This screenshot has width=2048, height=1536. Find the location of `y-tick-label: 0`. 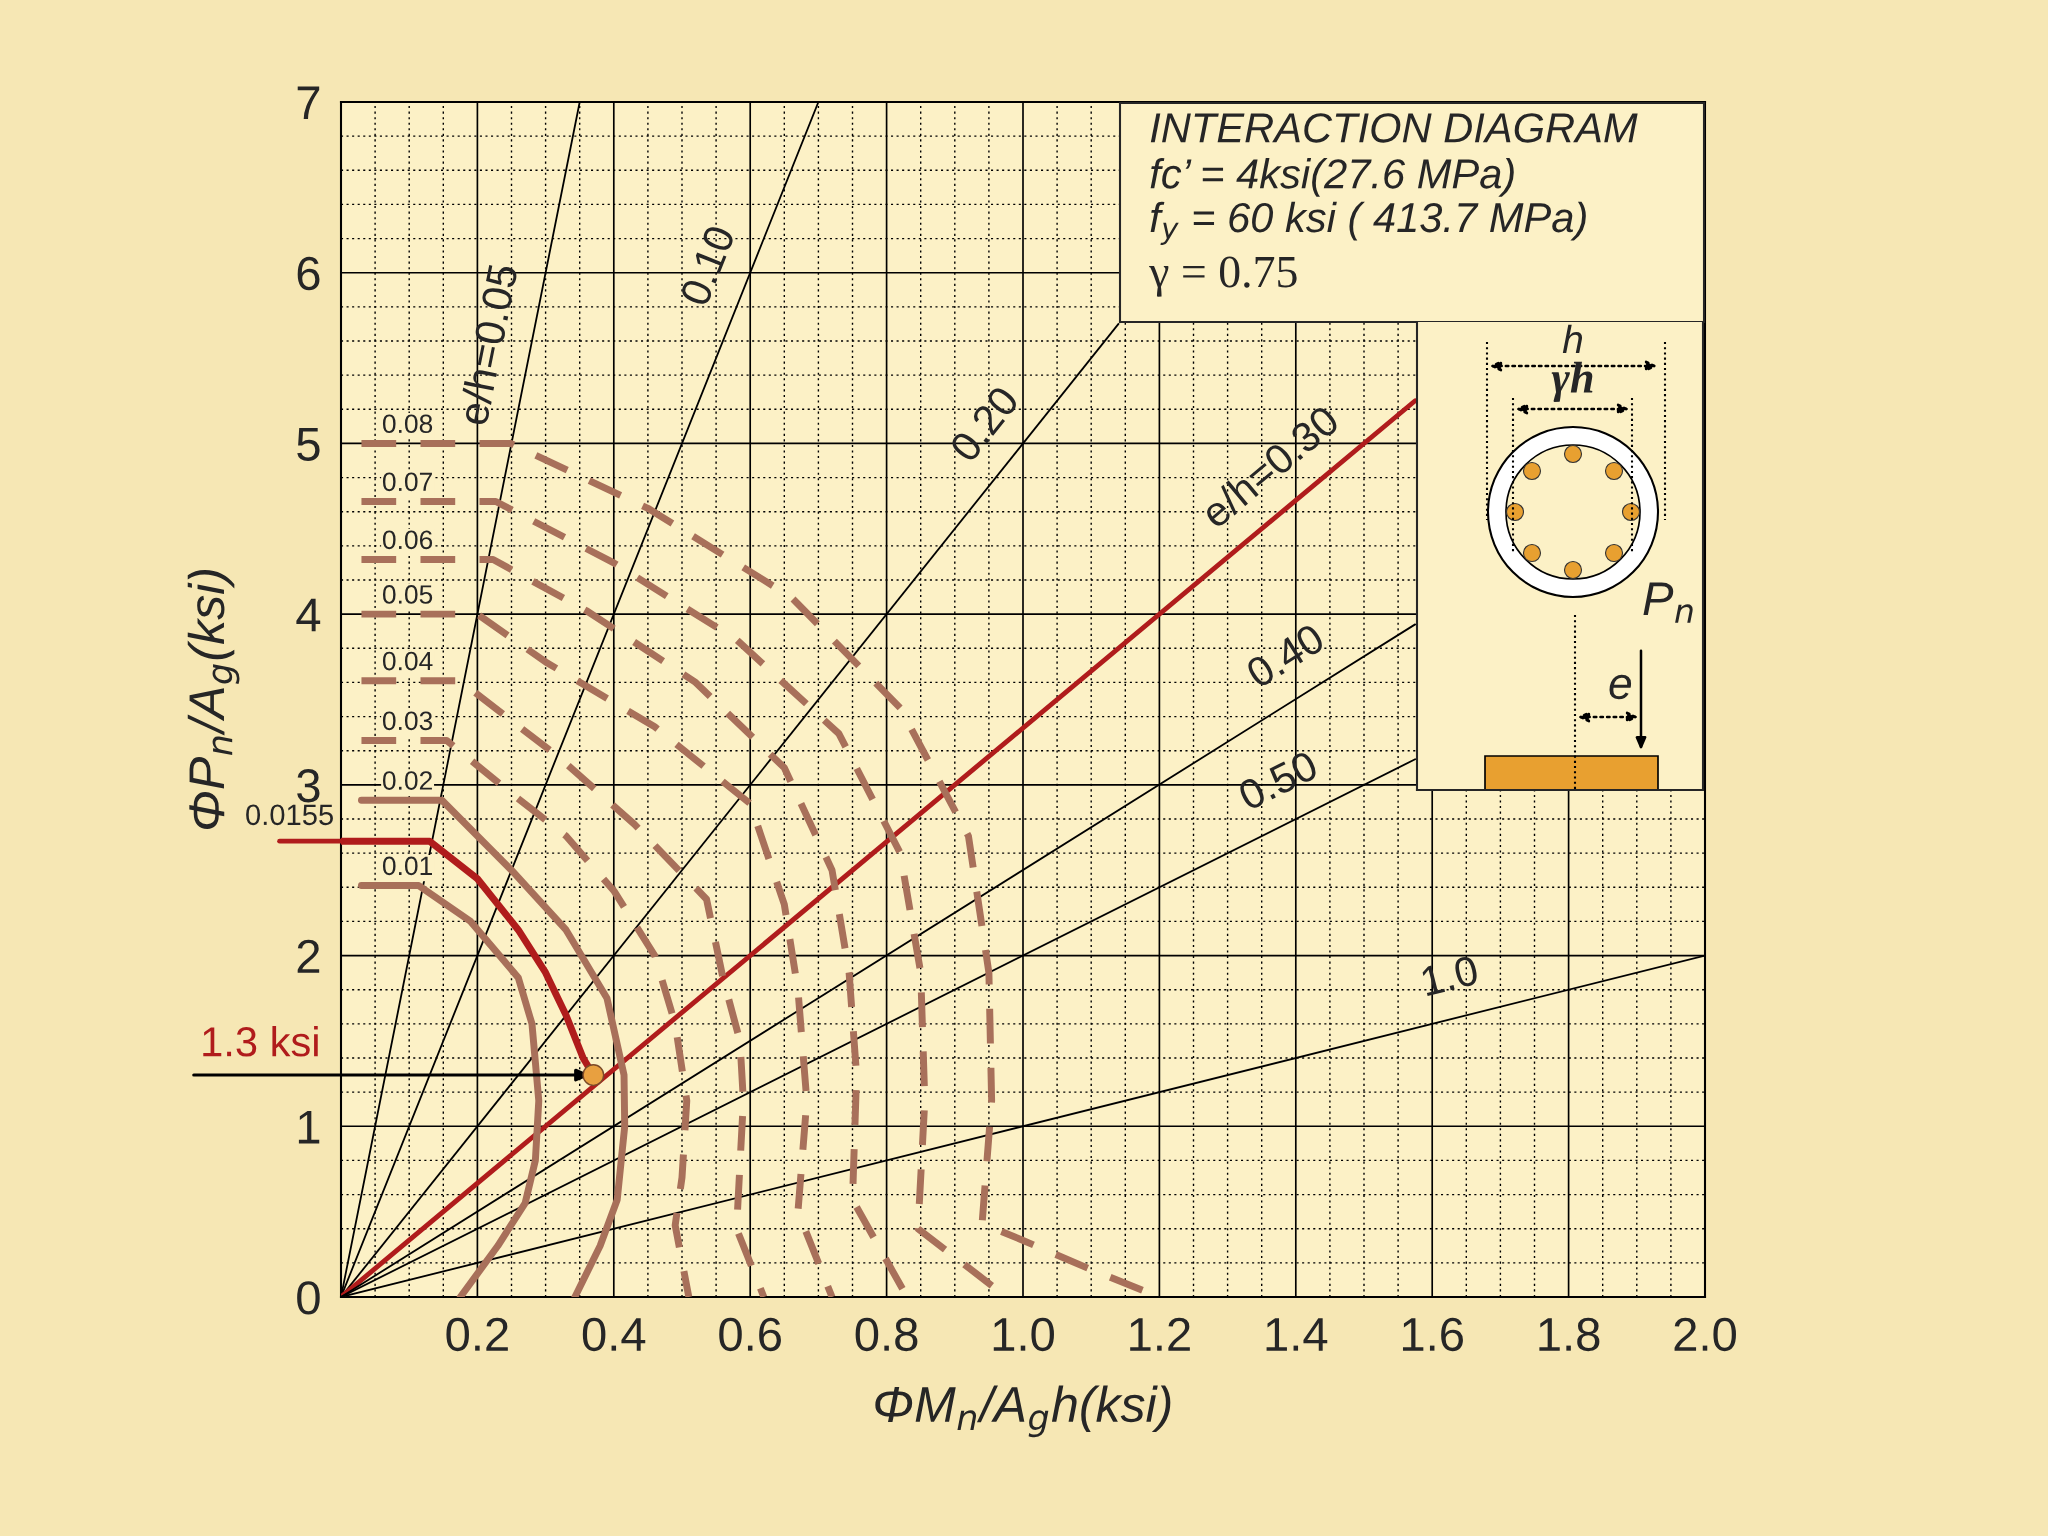

y-tick-label: 0 is located at coordinates (308, 1298).